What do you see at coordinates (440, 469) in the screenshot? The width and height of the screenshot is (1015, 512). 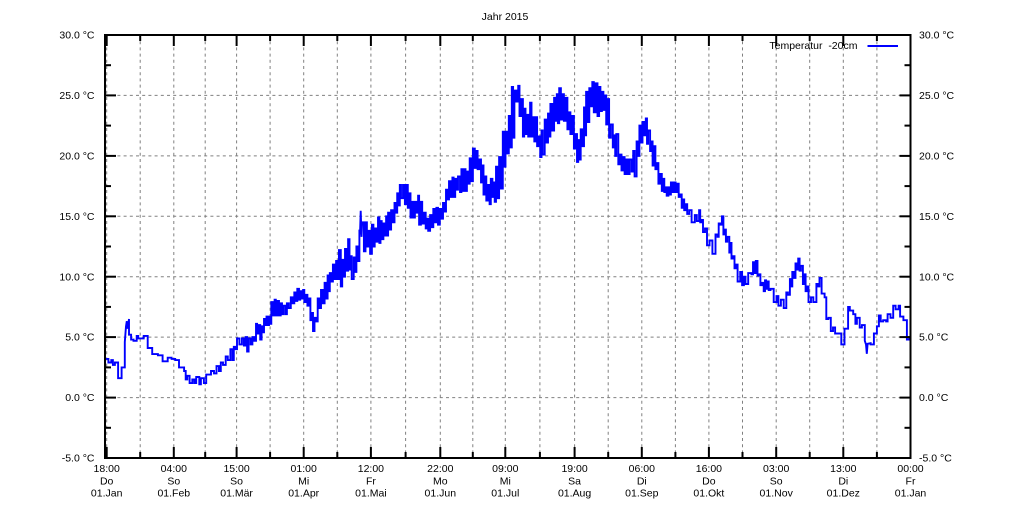 I see `svg-text: 22:00` at bounding box center [440, 469].